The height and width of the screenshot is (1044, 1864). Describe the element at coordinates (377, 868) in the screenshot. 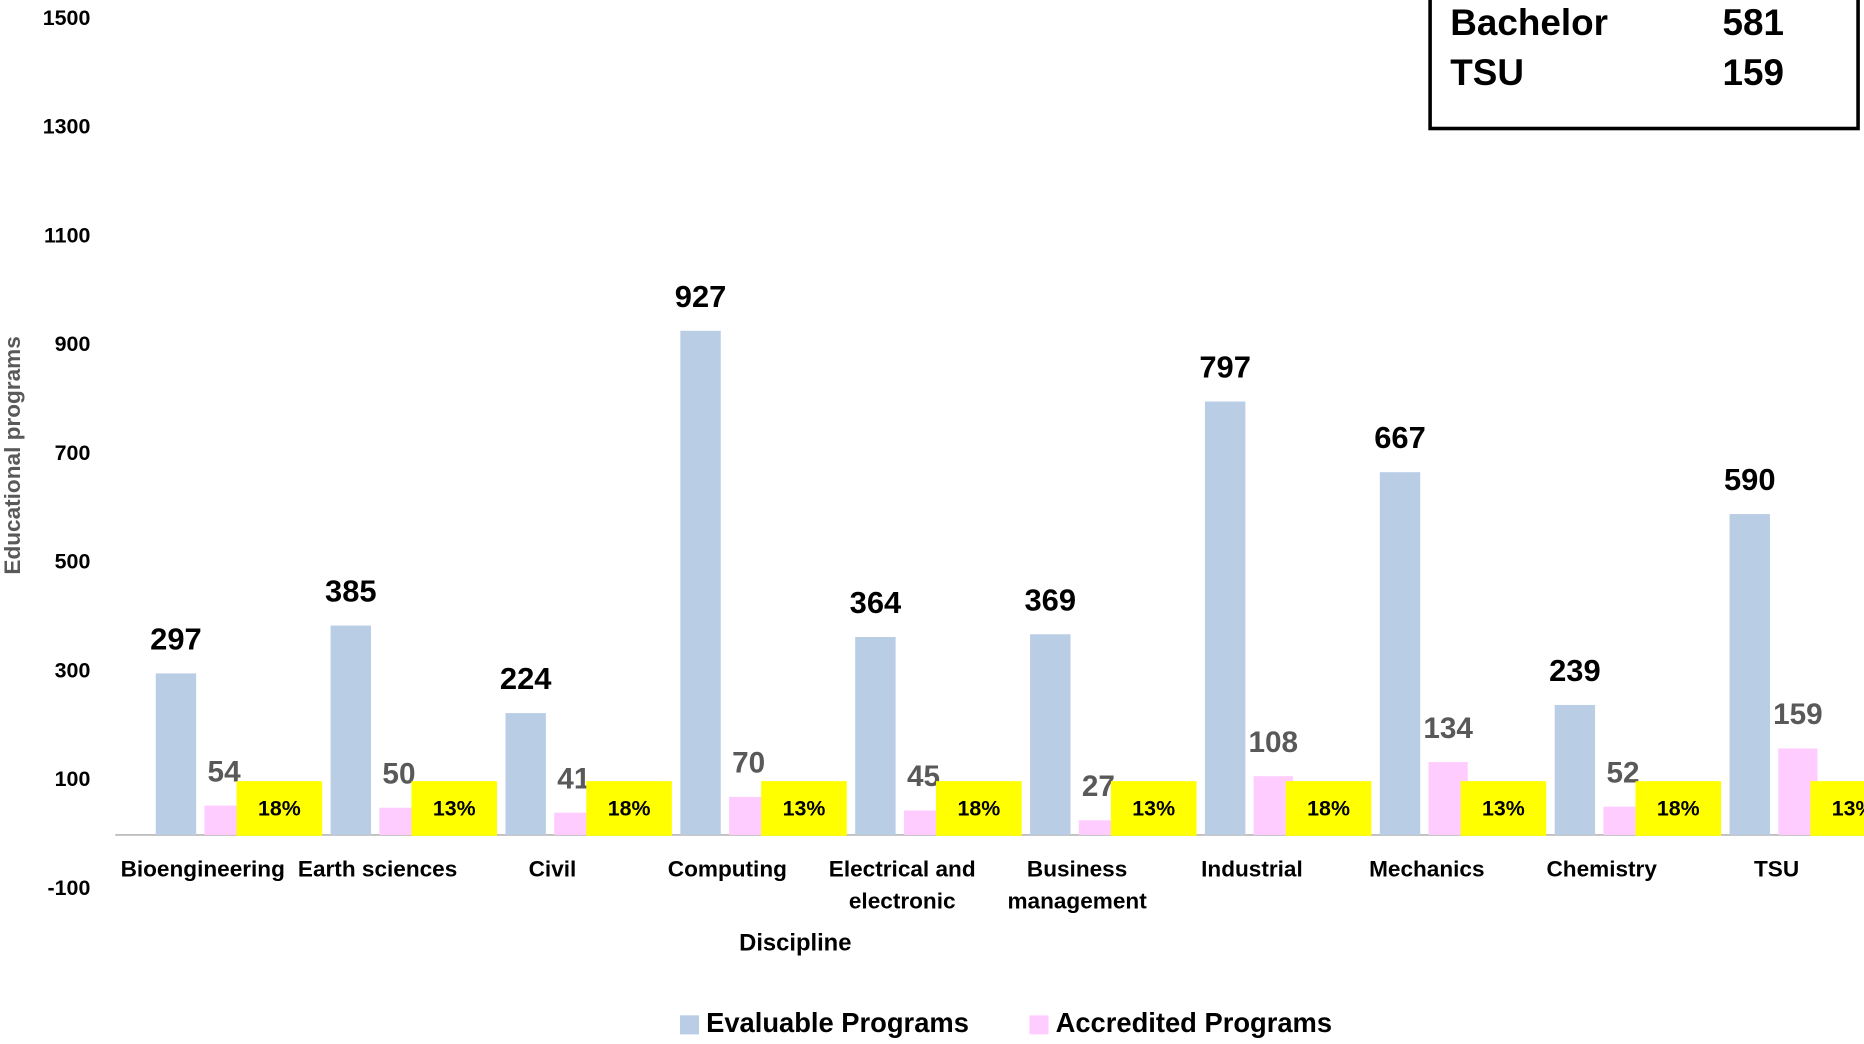

I see `x-tick-label: Earth sciences` at that location.